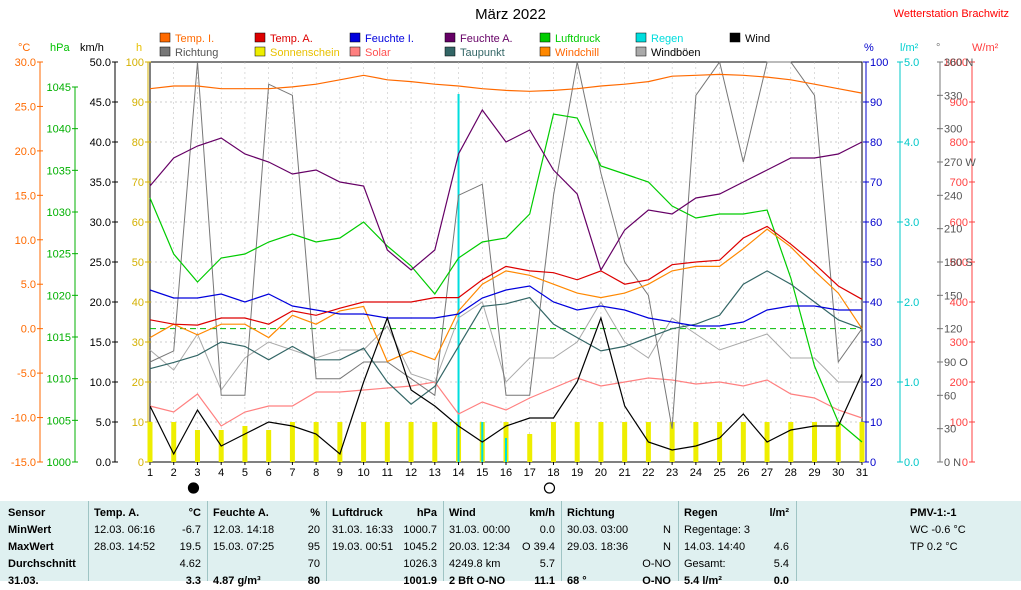 The width and height of the screenshot is (1021, 590). I want to click on stats-cell-label: 15.03. 07:25, so click(244, 547).